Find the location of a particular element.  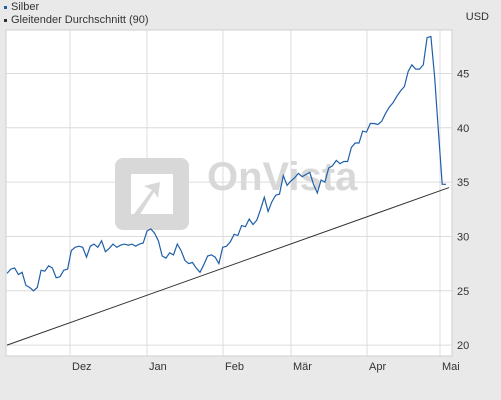

y-tick-label-40: 40 is located at coordinates (463, 129).